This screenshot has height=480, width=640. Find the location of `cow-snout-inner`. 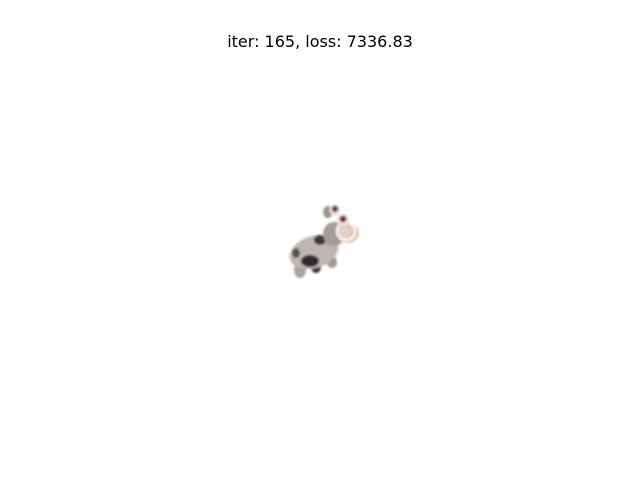

cow-snout-inner is located at coordinates (344, 232).